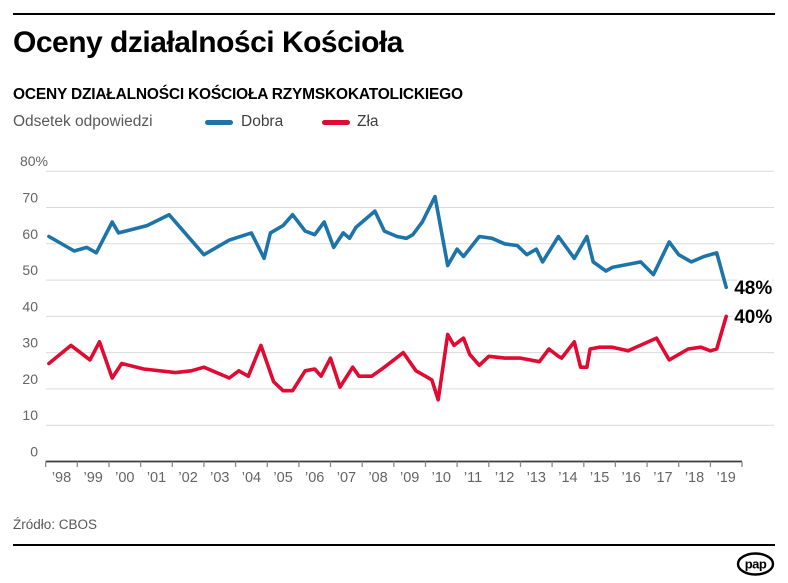 Image resolution: width=788 pixels, height=583 pixels. Describe the element at coordinates (30, 415) in the screenshot. I see `y-axis-label-10: 10` at that location.